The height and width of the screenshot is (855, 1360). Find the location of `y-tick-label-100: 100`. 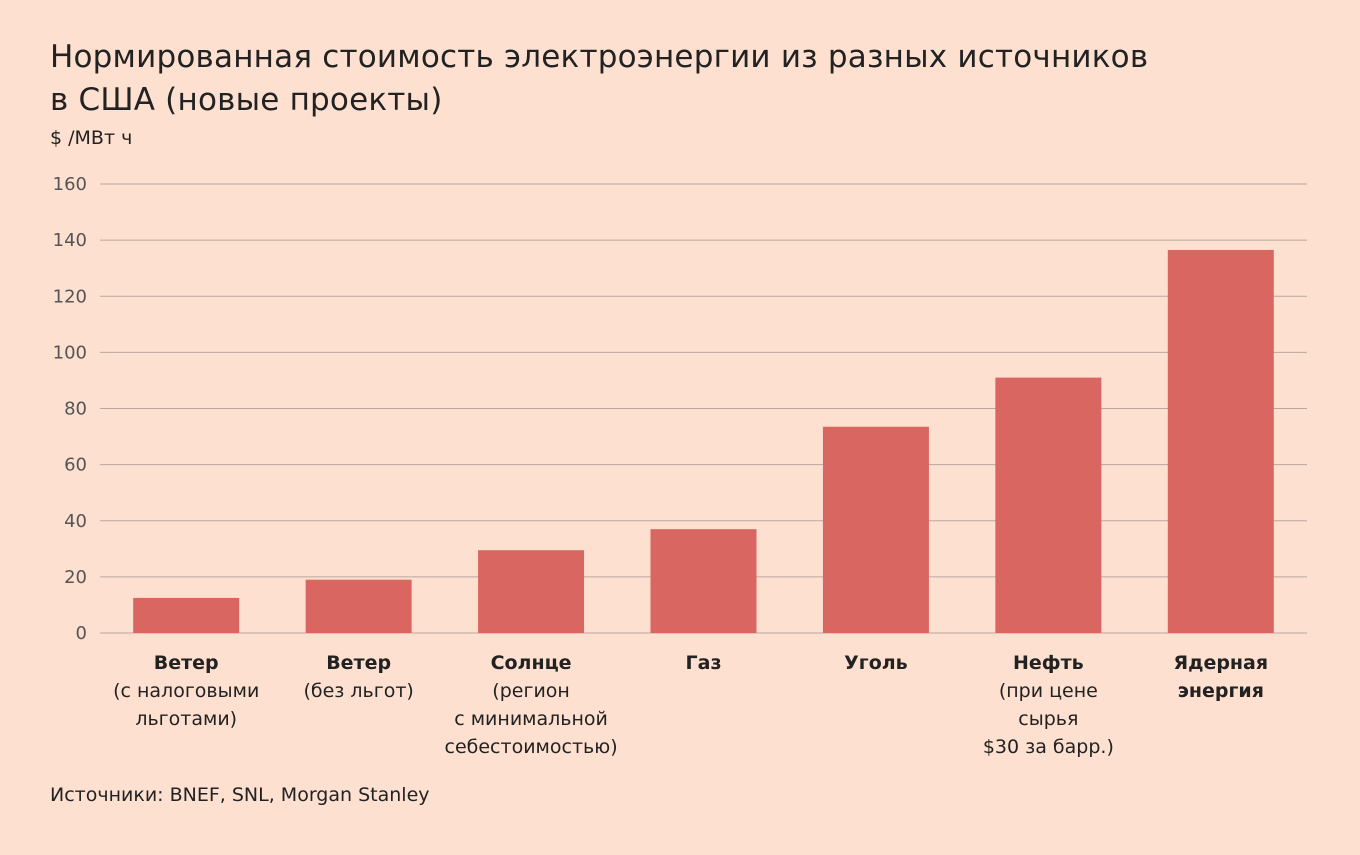

y-tick-label-100: 100 is located at coordinates (70, 352).